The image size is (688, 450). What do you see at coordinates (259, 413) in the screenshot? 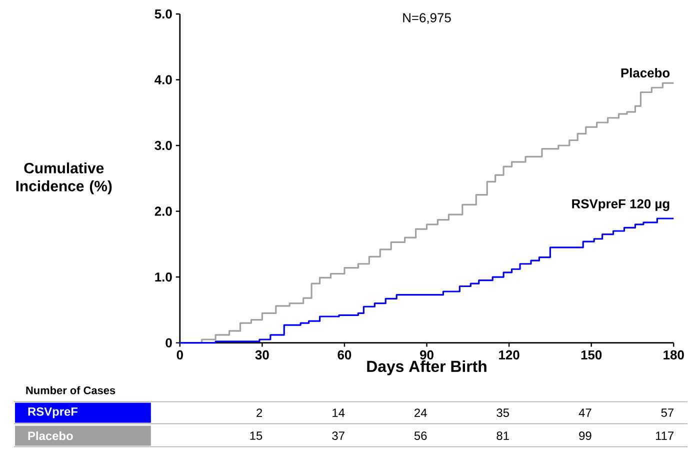
I see `text: 2` at bounding box center [259, 413].